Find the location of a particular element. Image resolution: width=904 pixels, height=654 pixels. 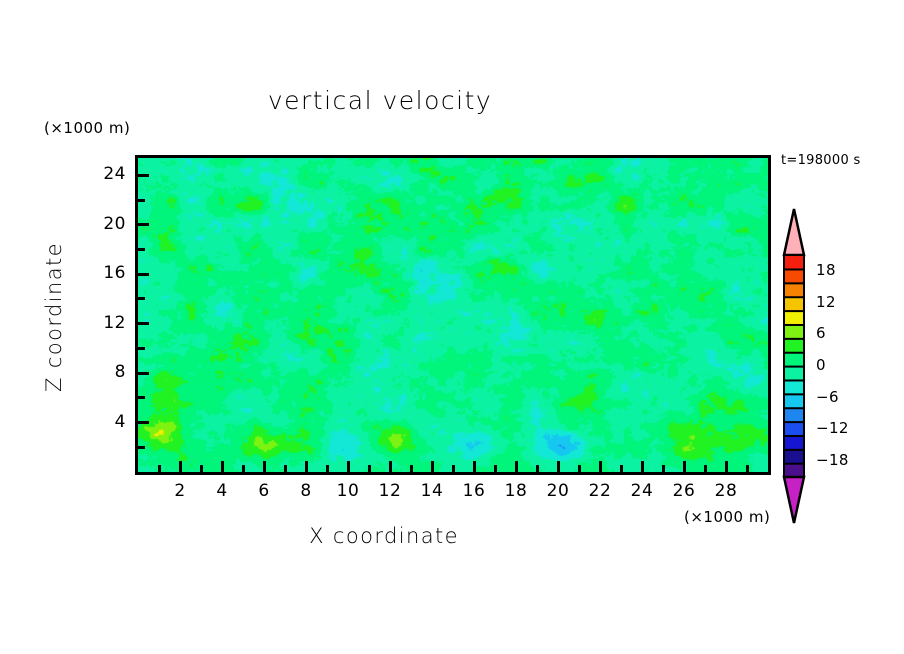

y-tick-label: 4 is located at coordinates (120, 421).